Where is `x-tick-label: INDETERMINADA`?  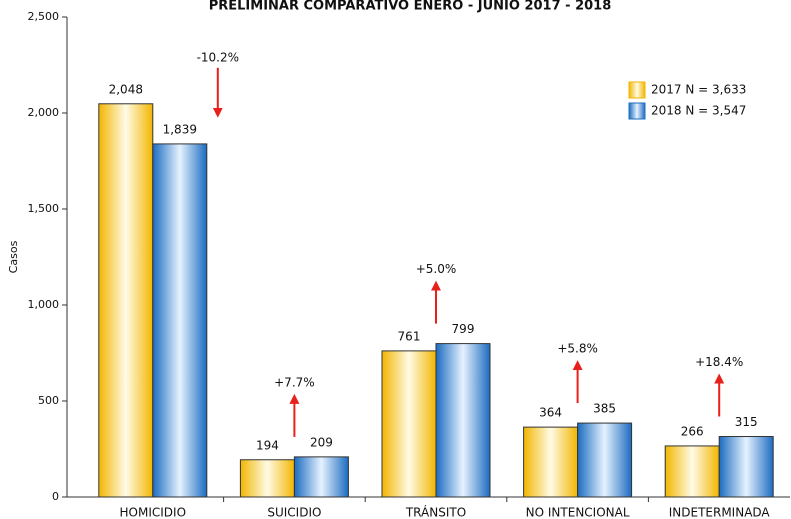 x-tick-label: INDETERMINADA is located at coordinates (720, 512).